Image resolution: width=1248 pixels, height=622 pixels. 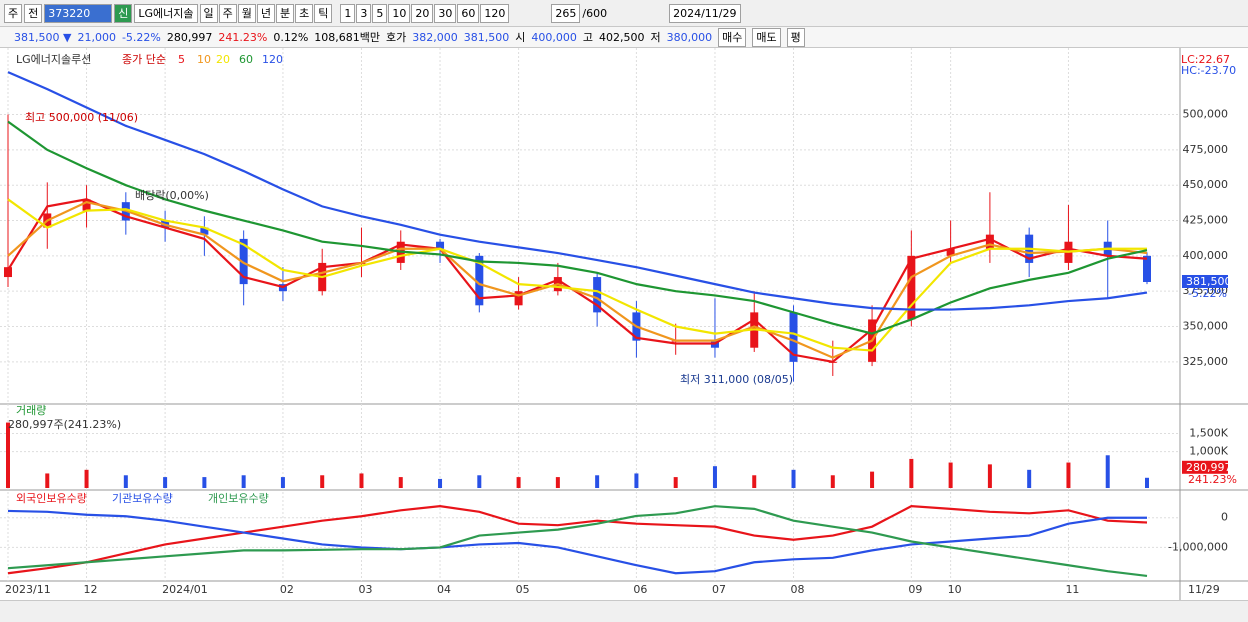 I want to click on x-tick-label: 03, so click(x=365, y=589).